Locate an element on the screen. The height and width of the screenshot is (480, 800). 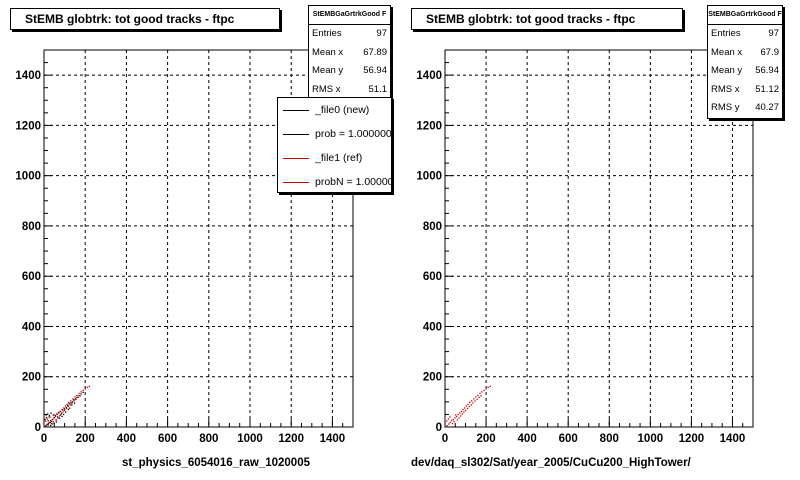
plot-2-x-tick-label: 800 is located at coordinates (609, 439).